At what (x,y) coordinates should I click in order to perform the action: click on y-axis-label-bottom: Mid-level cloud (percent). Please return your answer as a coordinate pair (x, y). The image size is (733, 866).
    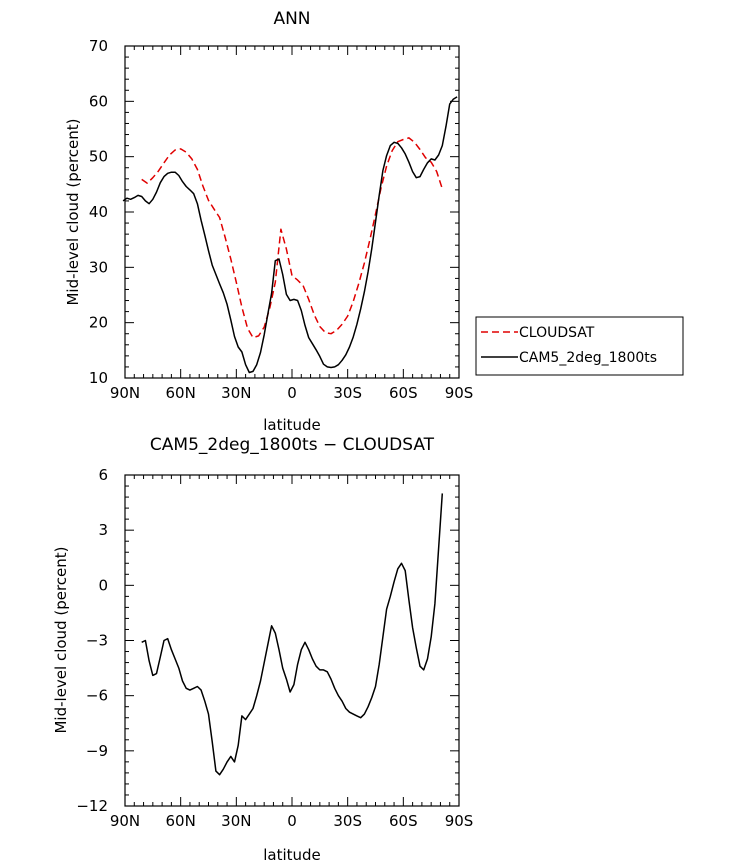
    Looking at the image, I should click on (61, 639).